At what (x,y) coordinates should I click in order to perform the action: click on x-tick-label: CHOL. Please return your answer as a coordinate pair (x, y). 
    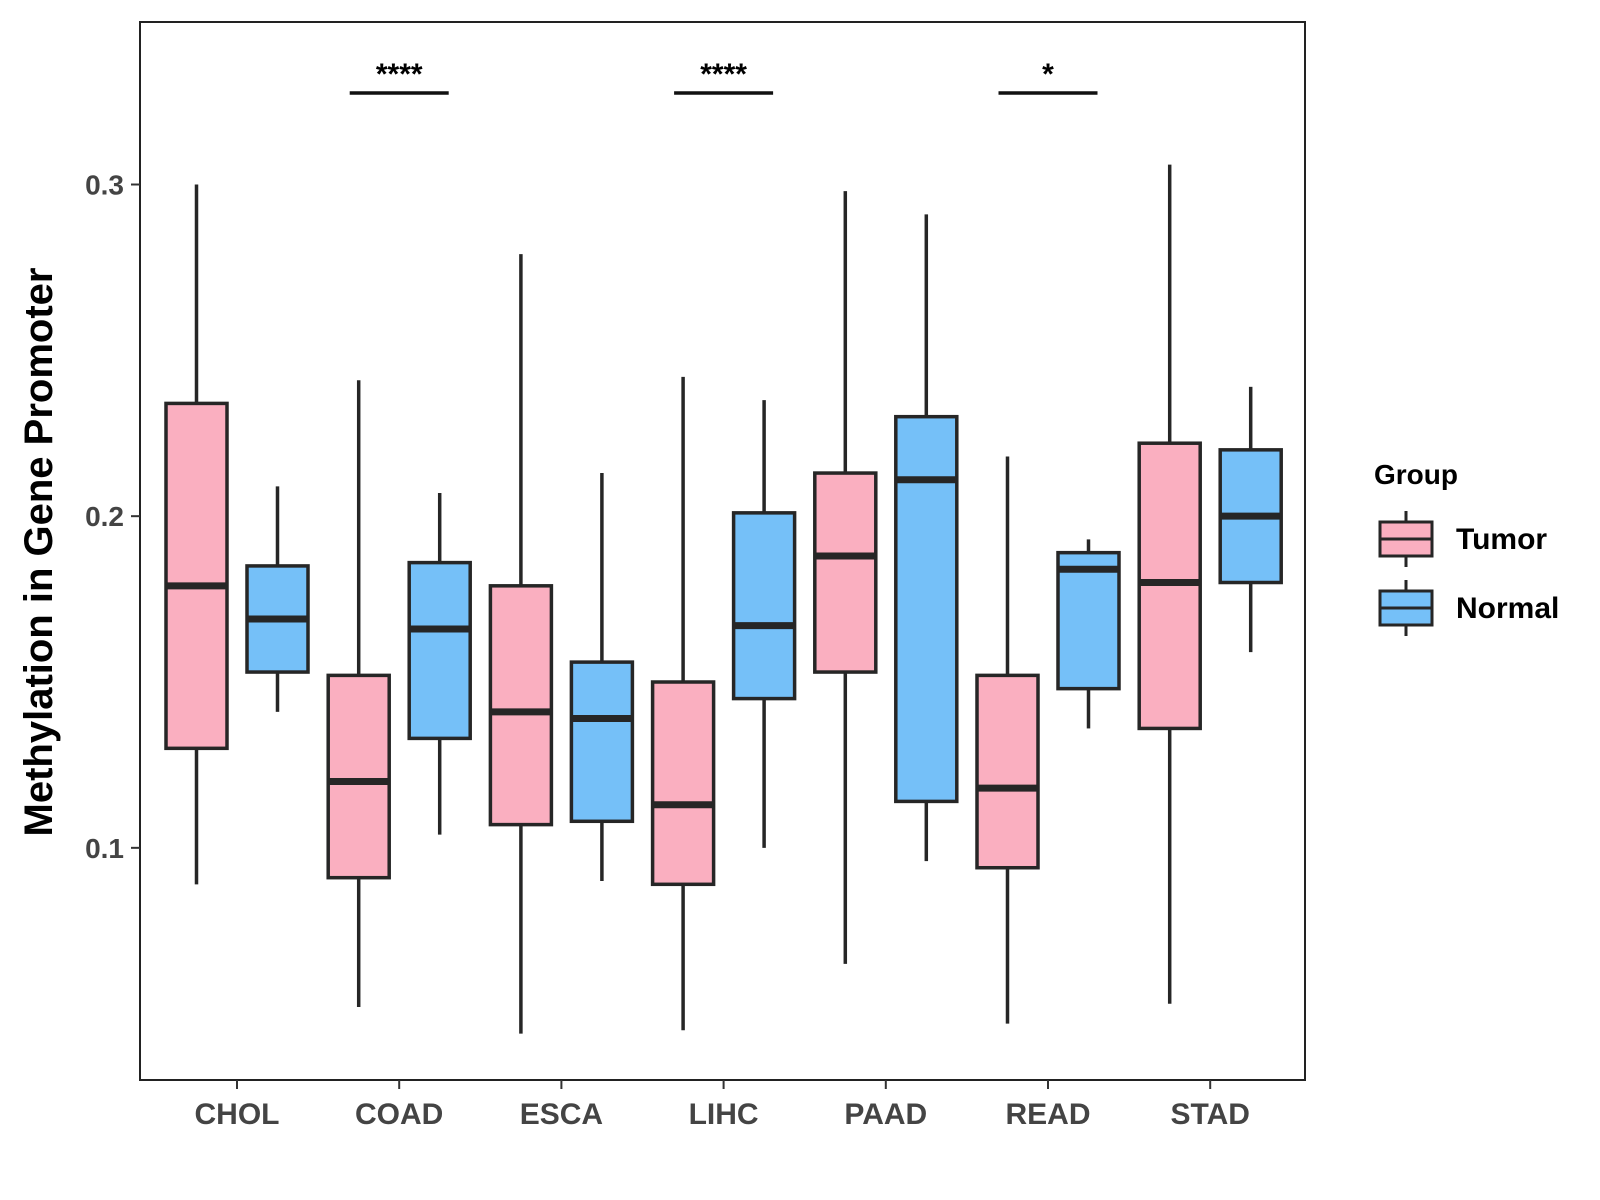
    Looking at the image, I should click on (237, 1114).